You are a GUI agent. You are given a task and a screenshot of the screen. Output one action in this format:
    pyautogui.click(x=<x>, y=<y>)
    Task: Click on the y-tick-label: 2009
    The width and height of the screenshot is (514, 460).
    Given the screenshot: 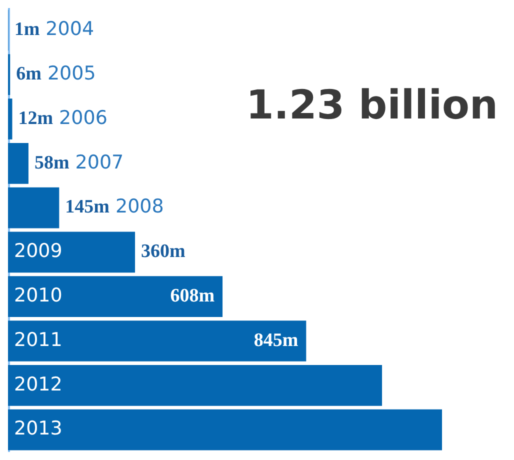 What is the action you would take?
    pyautogui.click(x=38, y=251)
    